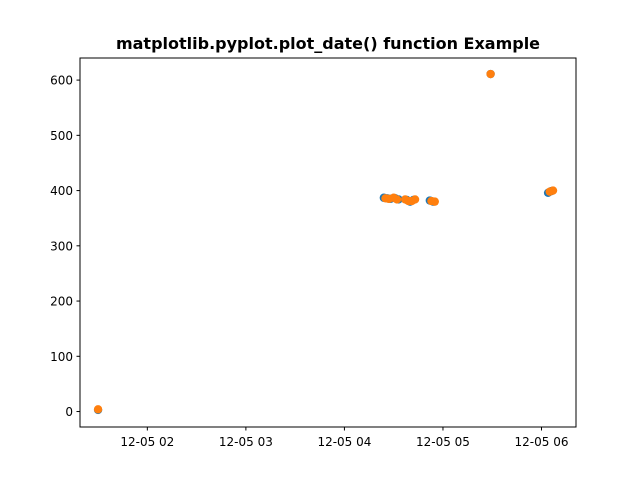  I want to click on y-axis: 0 100 200 300 400 500 600, so click(65, 246).